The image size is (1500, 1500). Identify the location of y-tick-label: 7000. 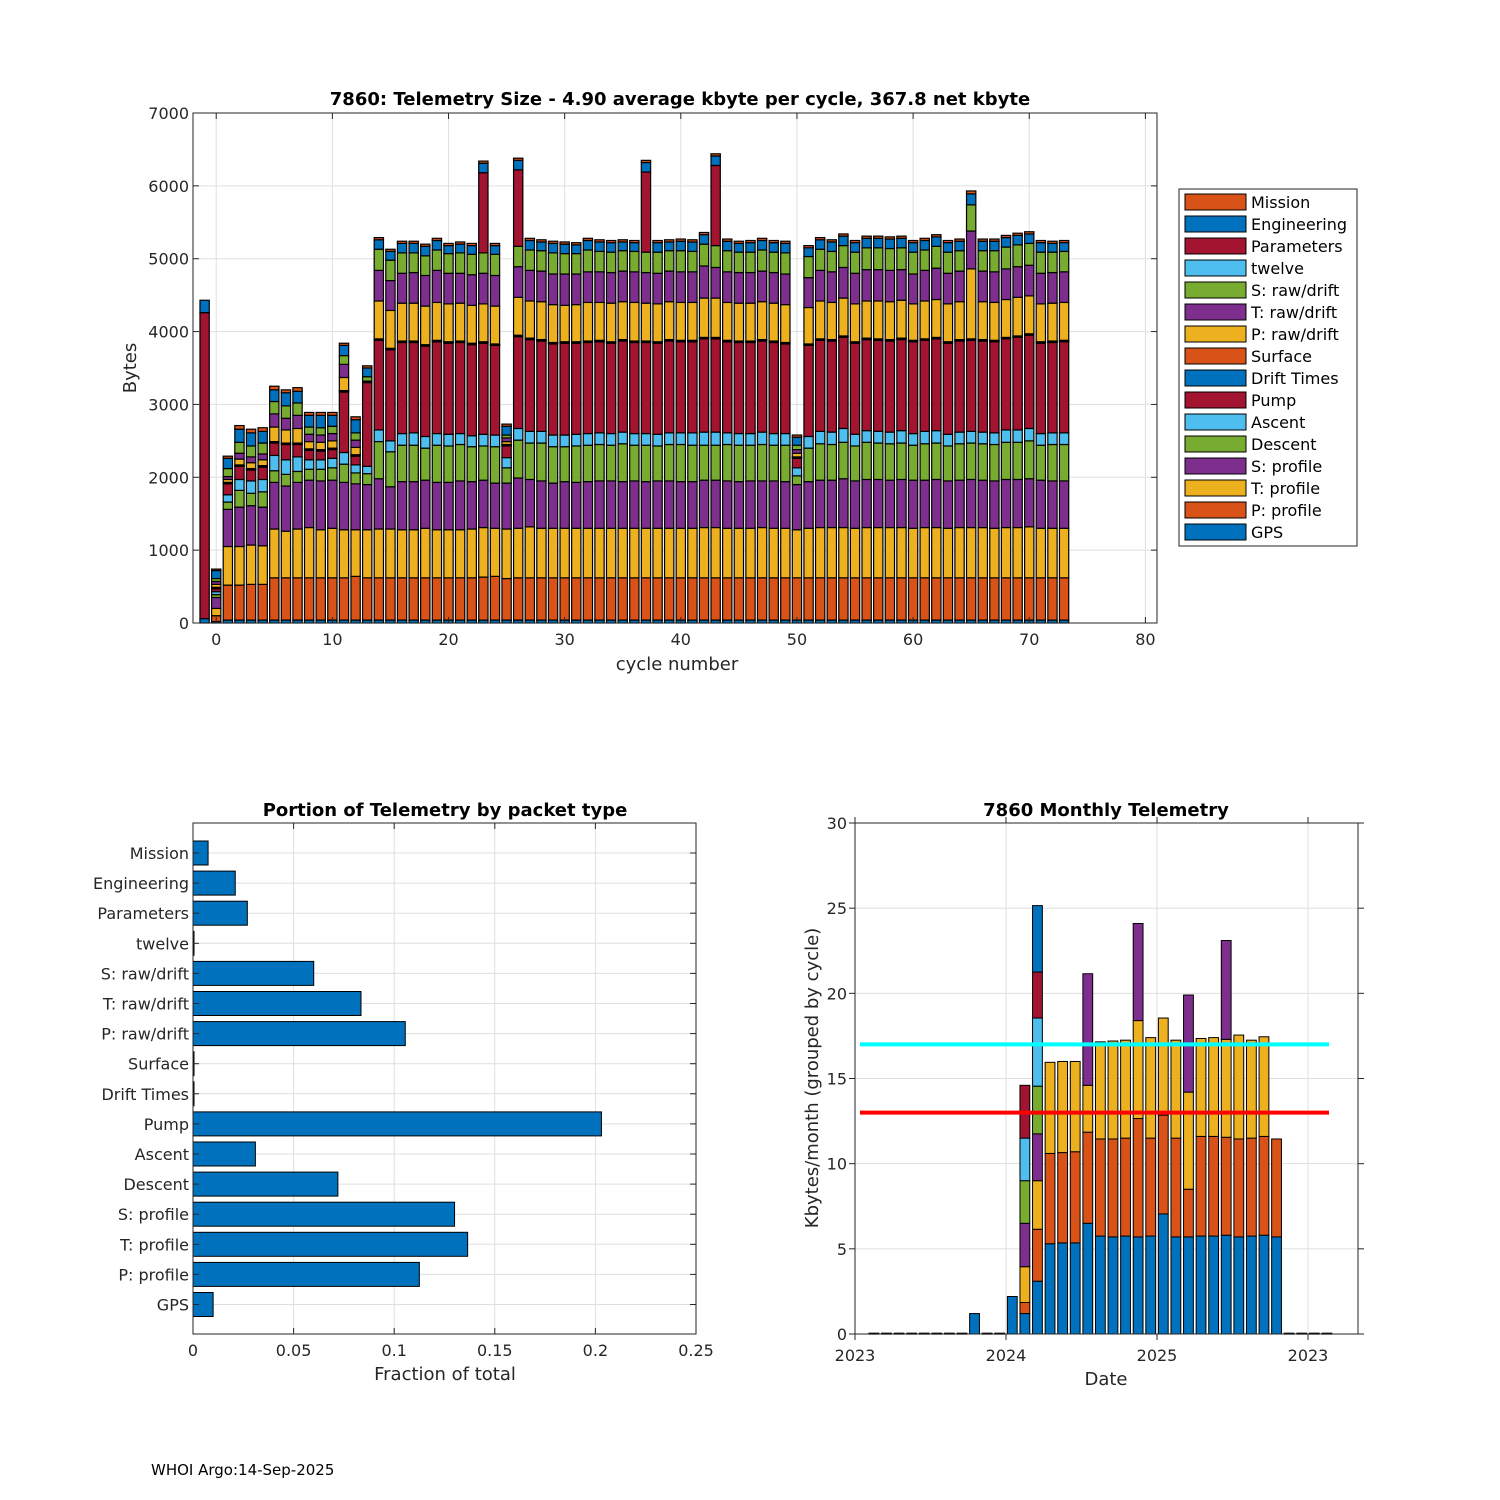
(168, 113).